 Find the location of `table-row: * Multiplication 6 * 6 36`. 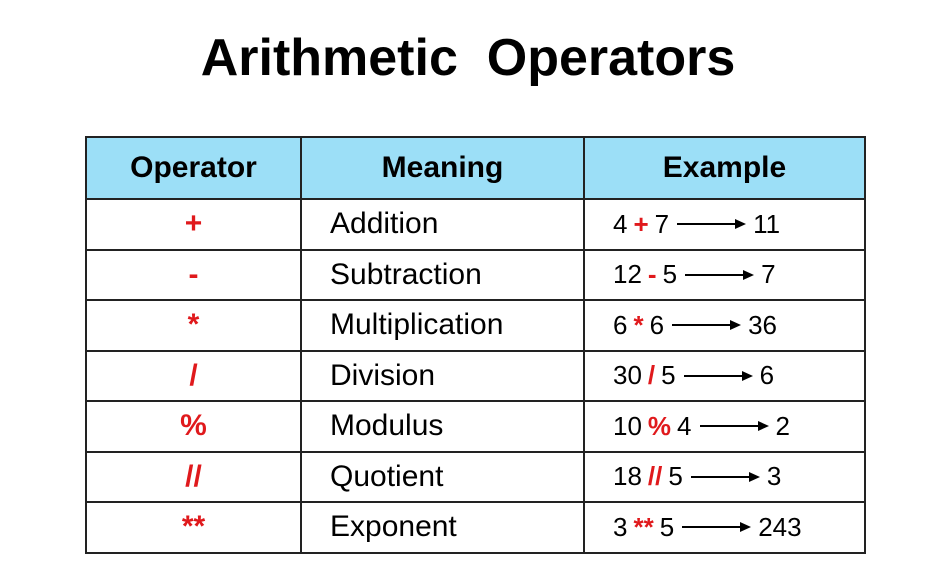

table-row: * Multiplication 6 * 6 36 is located at coordinates (475, 325).